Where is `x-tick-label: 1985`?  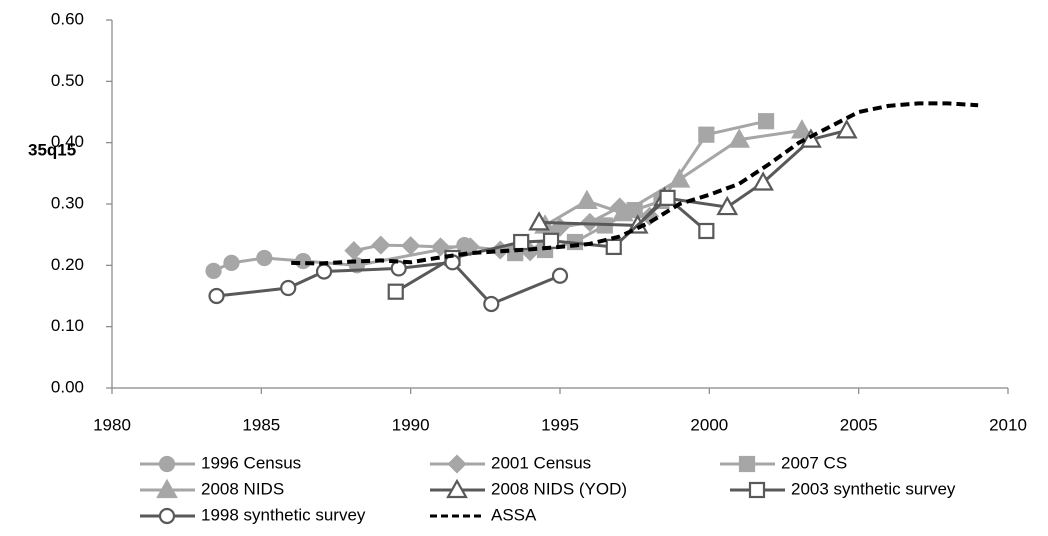
x-tick-label: 1985 is located at coordinates (261, 424).